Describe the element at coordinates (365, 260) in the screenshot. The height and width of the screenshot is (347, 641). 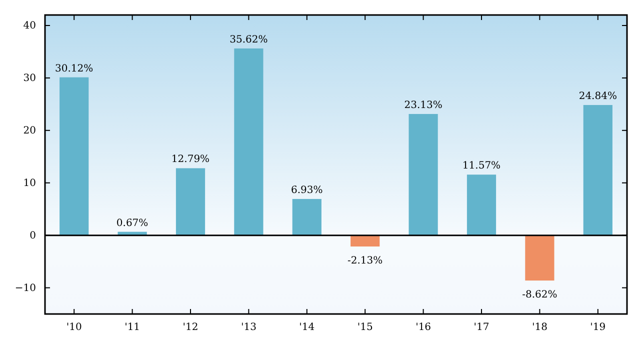
I see `data-label: -2.13%` at that location.